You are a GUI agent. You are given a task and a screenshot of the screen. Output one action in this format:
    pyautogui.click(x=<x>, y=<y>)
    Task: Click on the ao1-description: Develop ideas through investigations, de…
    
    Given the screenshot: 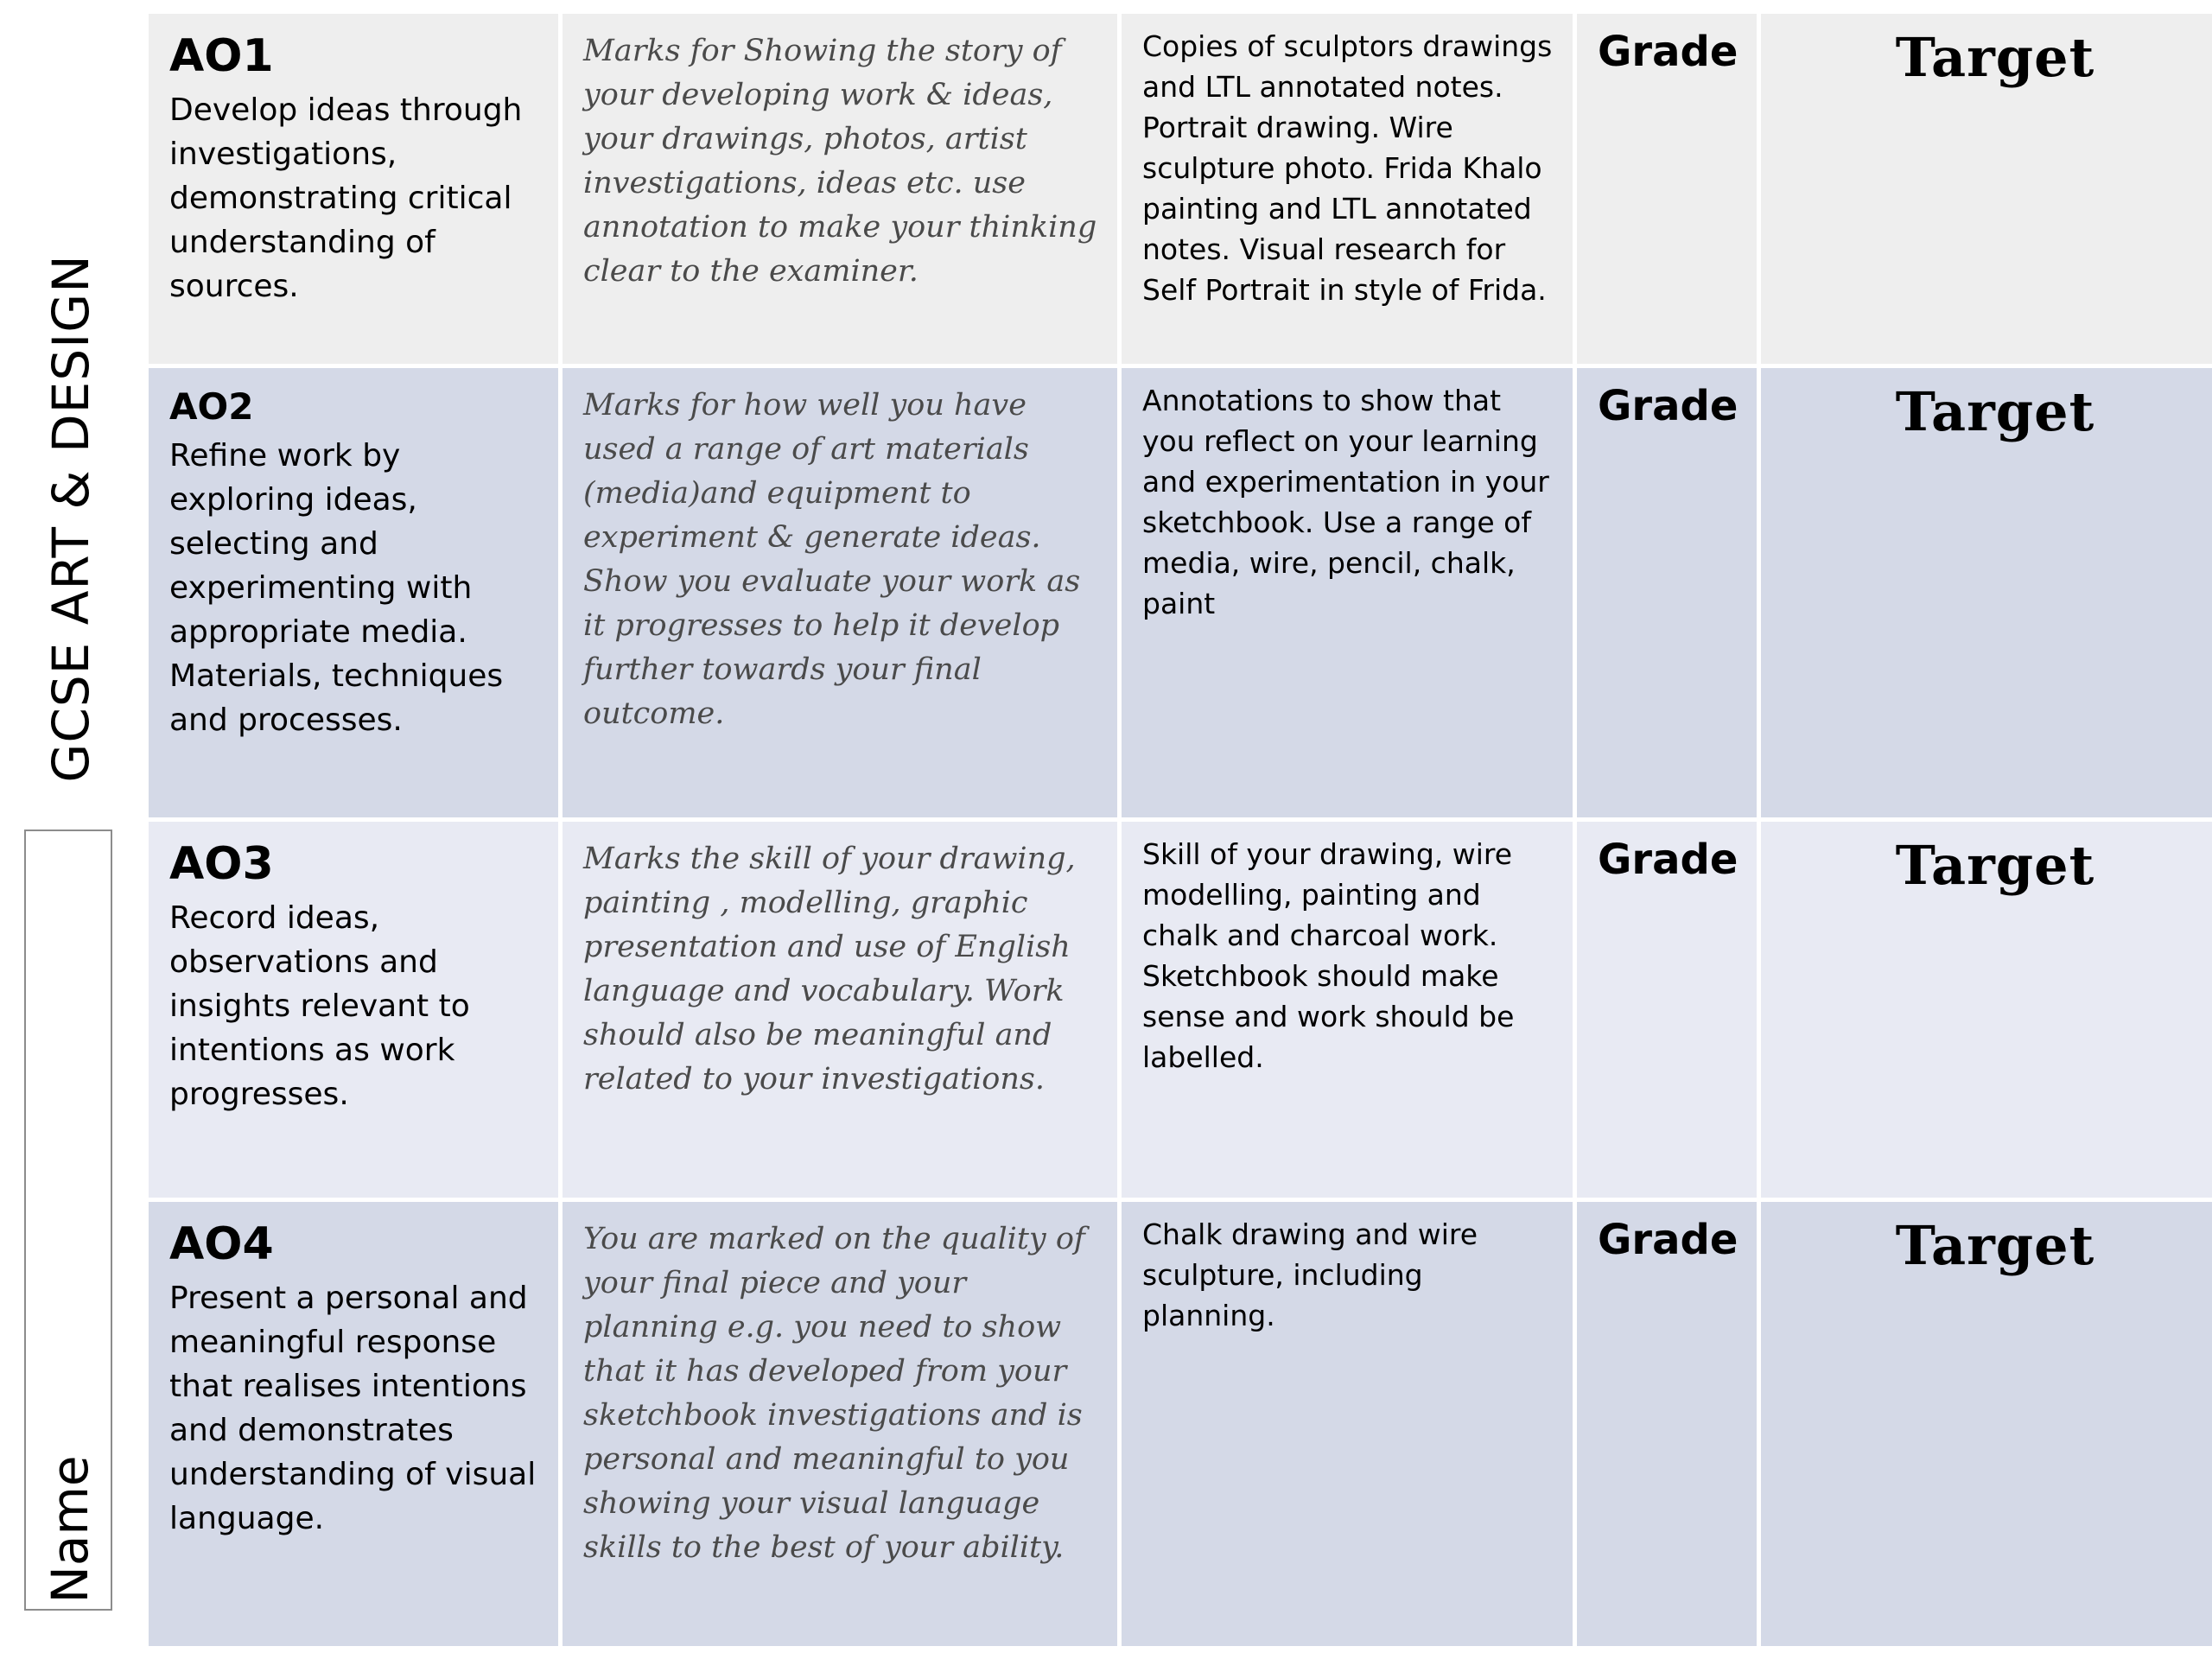 What is the action you would take?
    pyautogui.click(x=346, y=198)
    